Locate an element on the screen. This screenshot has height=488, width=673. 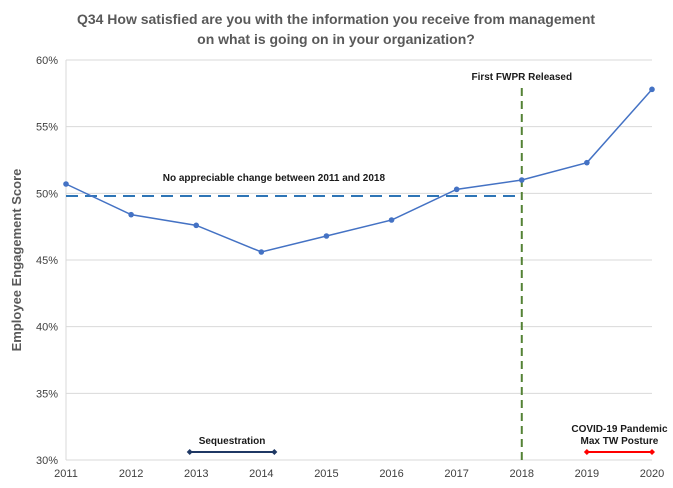
period-label: COVID-19 Pandemic is located at coordinates (619, 429).